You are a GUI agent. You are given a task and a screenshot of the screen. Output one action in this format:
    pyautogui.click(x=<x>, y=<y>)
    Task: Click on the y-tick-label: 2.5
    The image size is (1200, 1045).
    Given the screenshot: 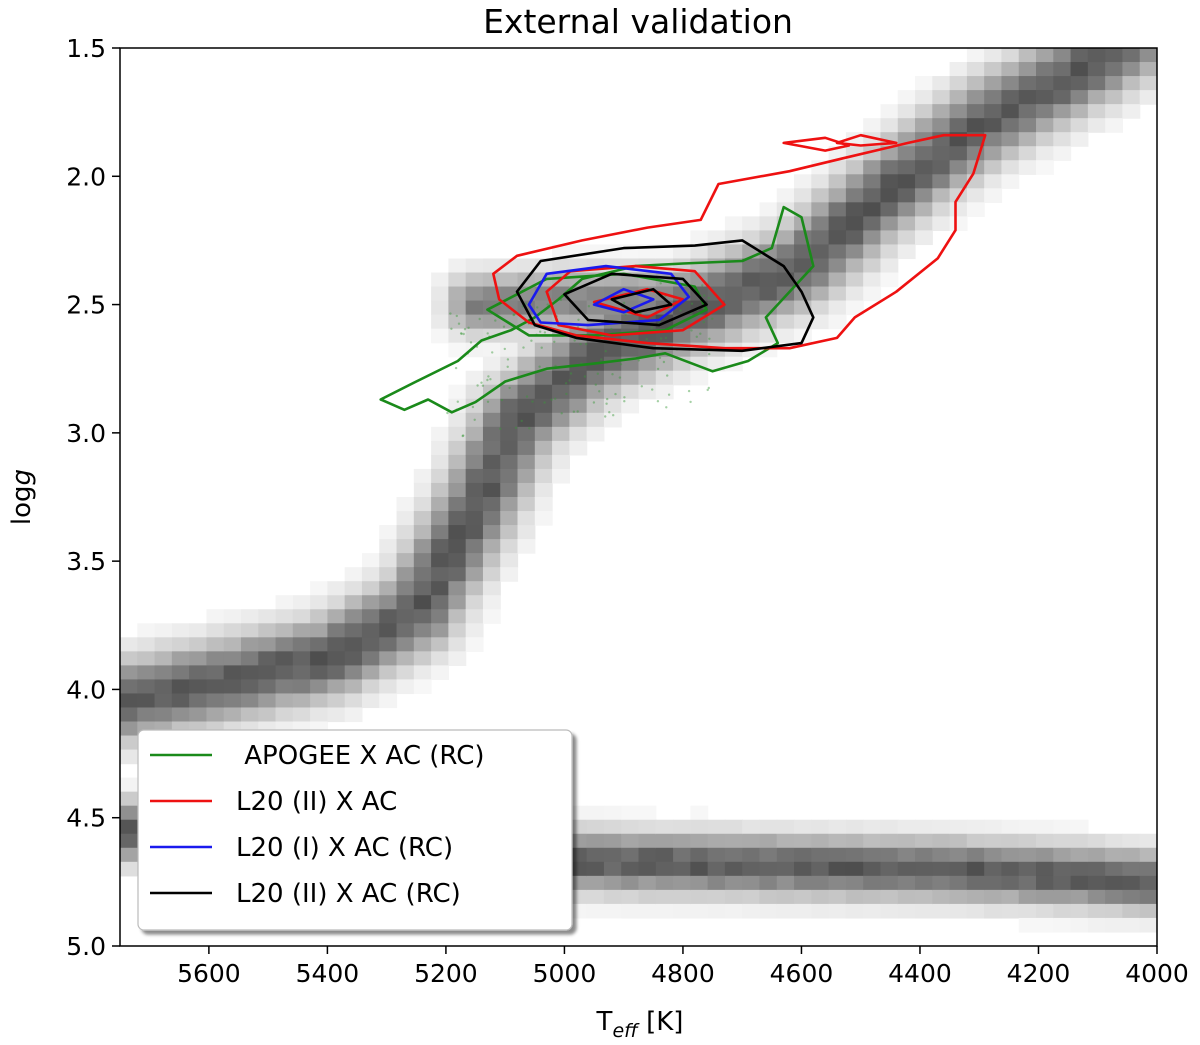 What is the action you would take?
    pyautogui.click(x=86, y=305)
    